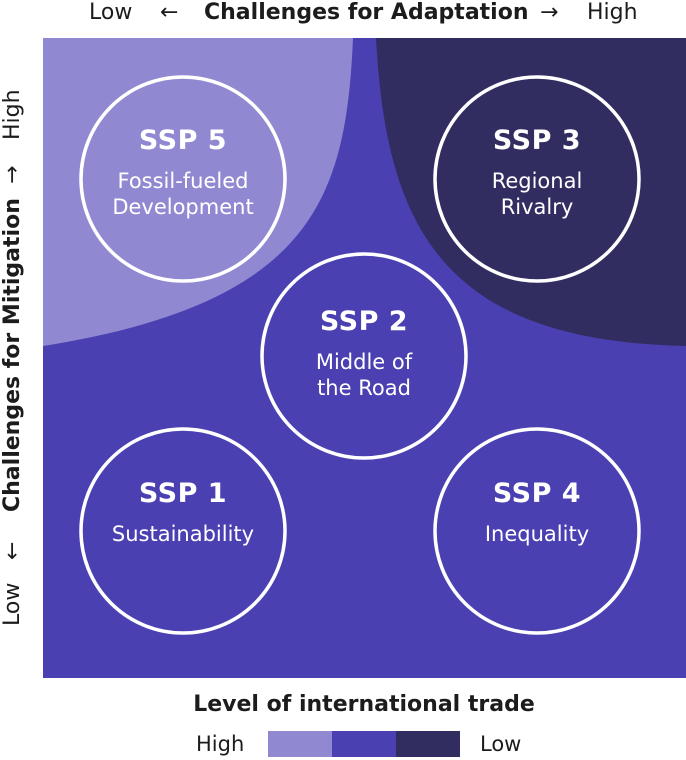  I want to click on legend-title: Level of international trade, so click(364, 704).